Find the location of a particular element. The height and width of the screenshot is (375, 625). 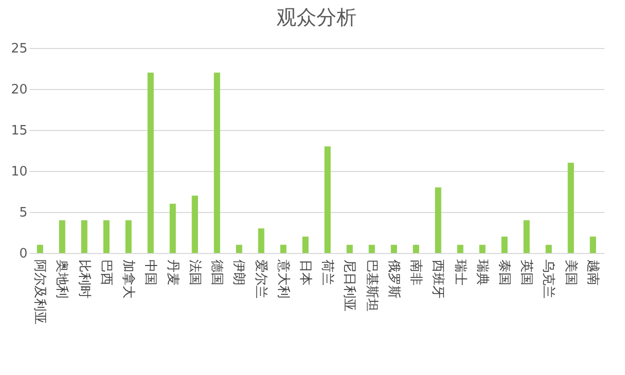

y-tick-label: 5 is located at coordinates (23, 213).